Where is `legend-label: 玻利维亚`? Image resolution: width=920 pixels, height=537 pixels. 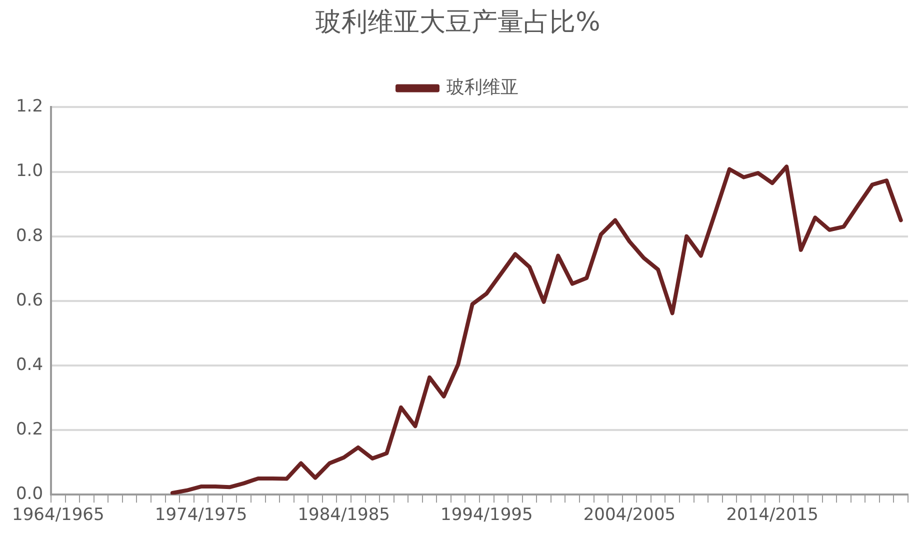
legend-label: 玻利维亚 is located at coordinates (482, 87).